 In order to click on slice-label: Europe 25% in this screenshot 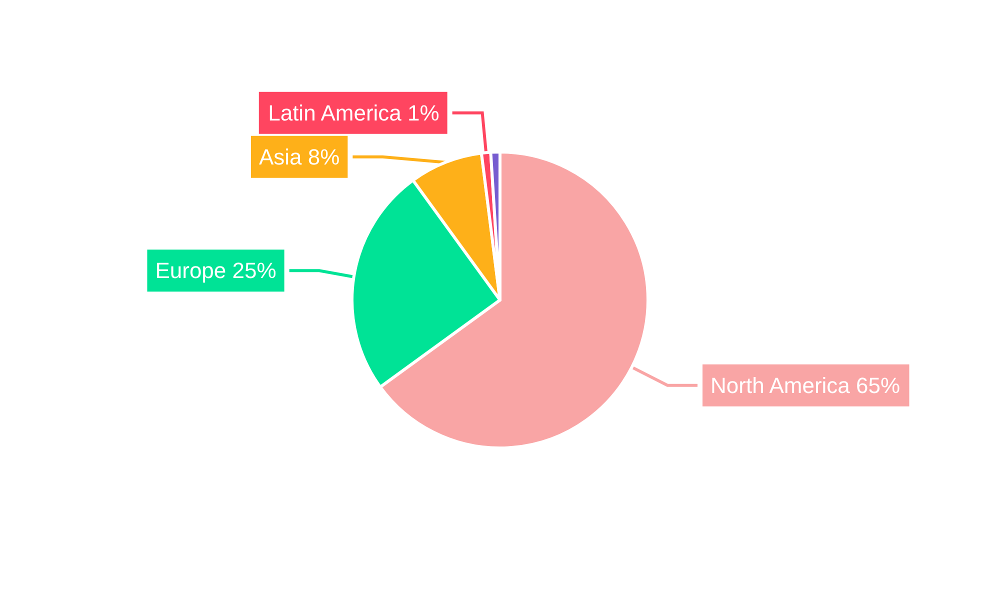, I will do `click(215, 271)`.